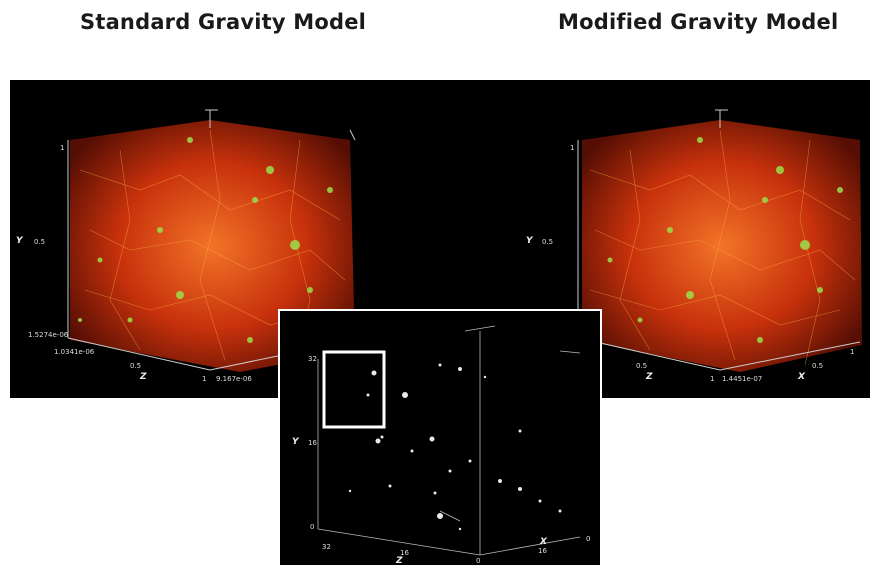 The image size is (870, 570). I want to click on halo-scatter-render, so click(449, 440).